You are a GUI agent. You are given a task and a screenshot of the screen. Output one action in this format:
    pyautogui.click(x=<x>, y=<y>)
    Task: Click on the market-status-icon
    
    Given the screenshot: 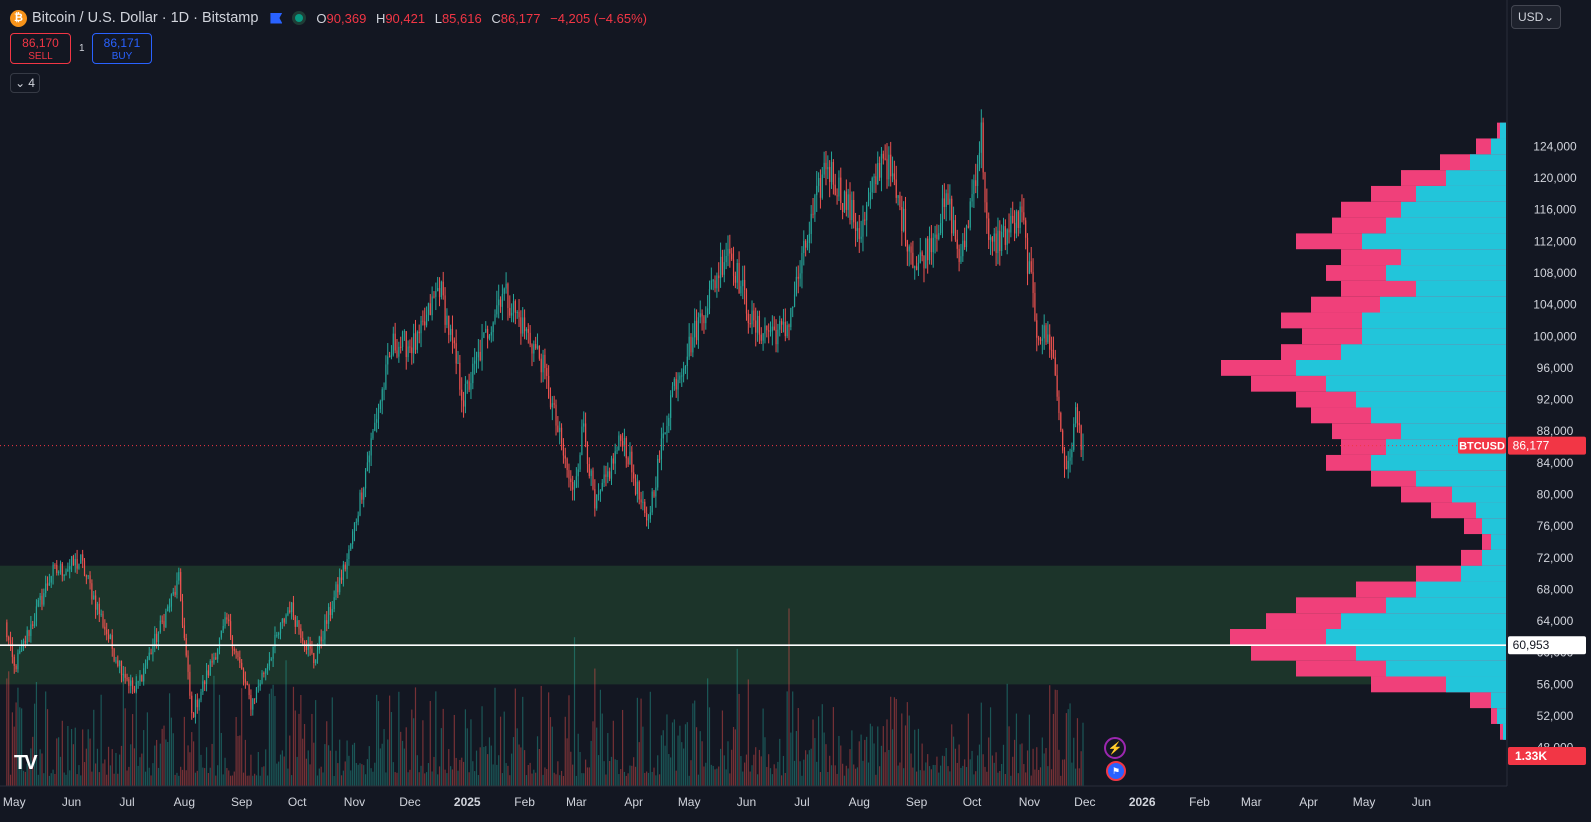 What is the action you would take?
    pyautogui.click(x=299, y=18)
    